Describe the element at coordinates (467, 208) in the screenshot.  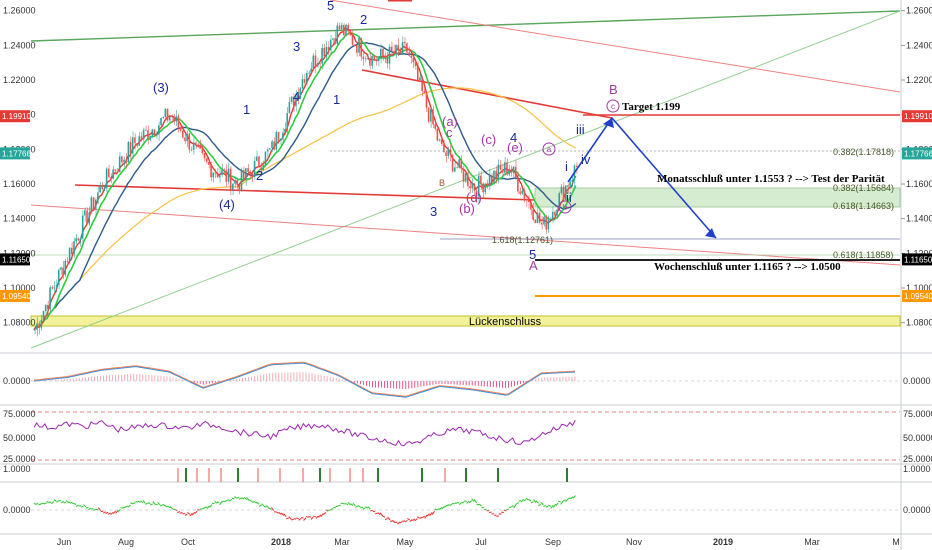
I see `wave-label-b-paren: (b)` at that location.